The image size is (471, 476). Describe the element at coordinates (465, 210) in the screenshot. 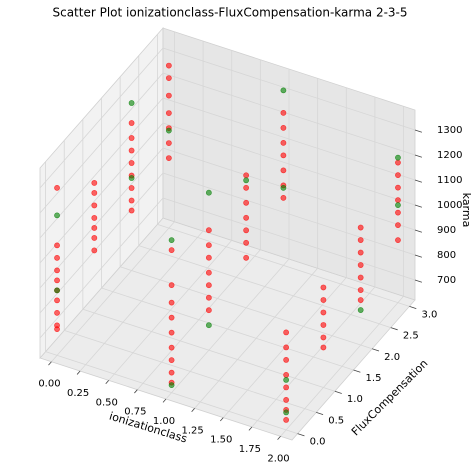

I see `z-axis-label: karma` at that location.